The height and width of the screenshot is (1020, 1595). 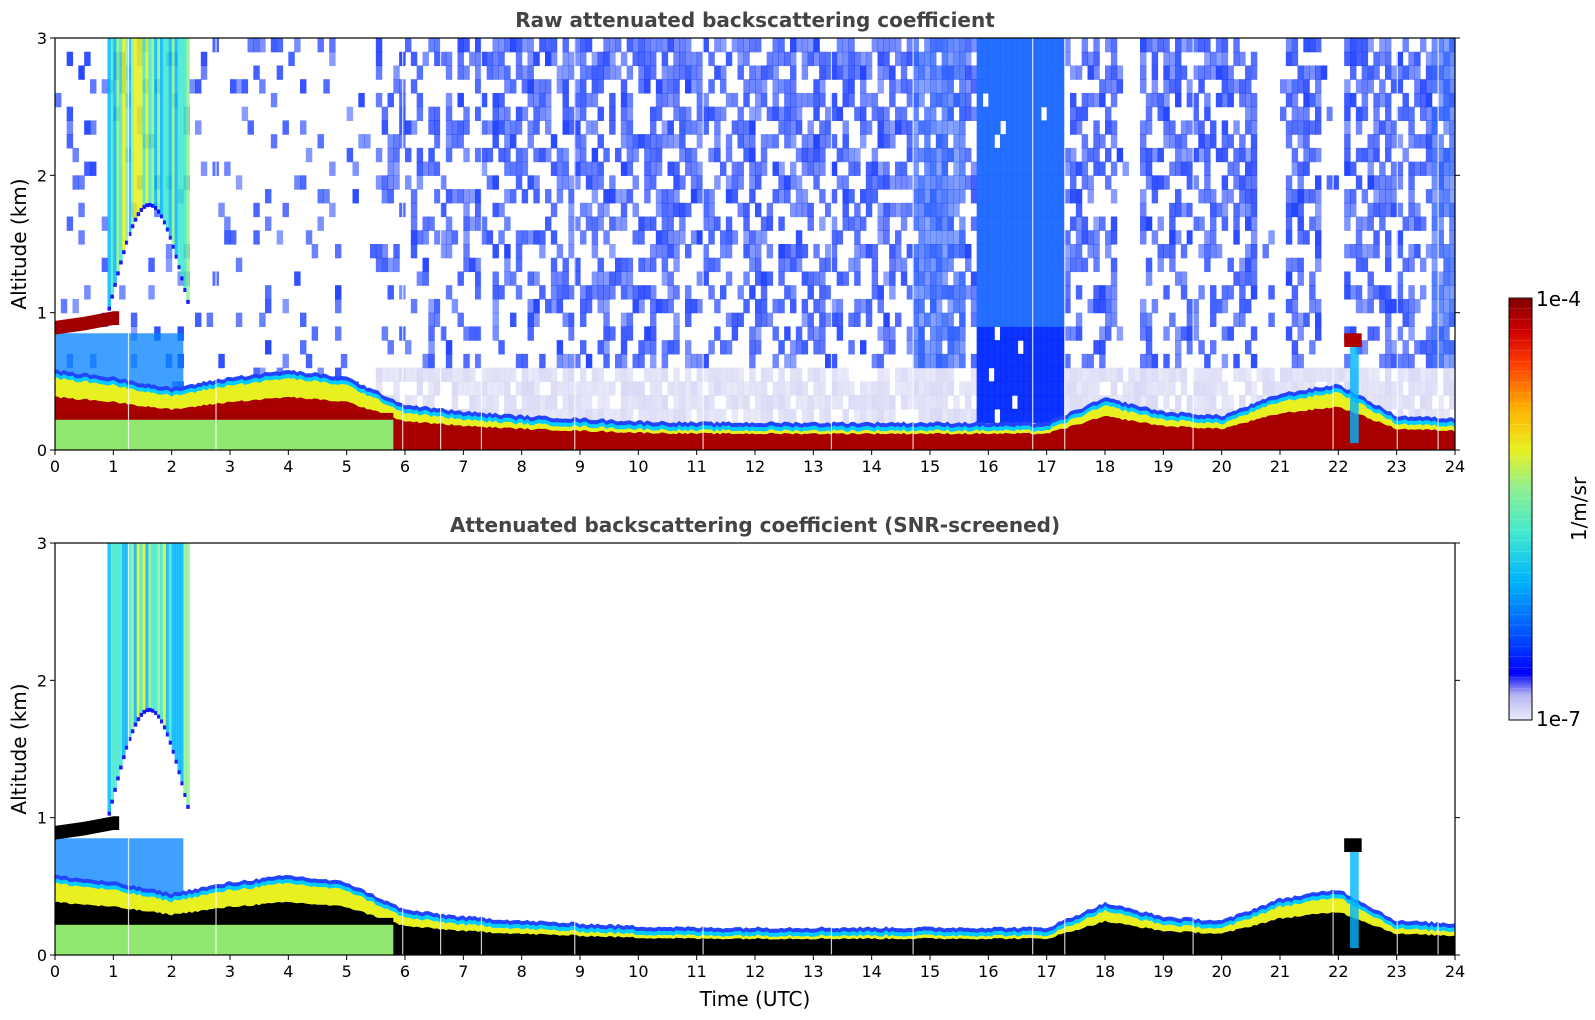 I want to click on data-gap, so click(x=1033, y=749).